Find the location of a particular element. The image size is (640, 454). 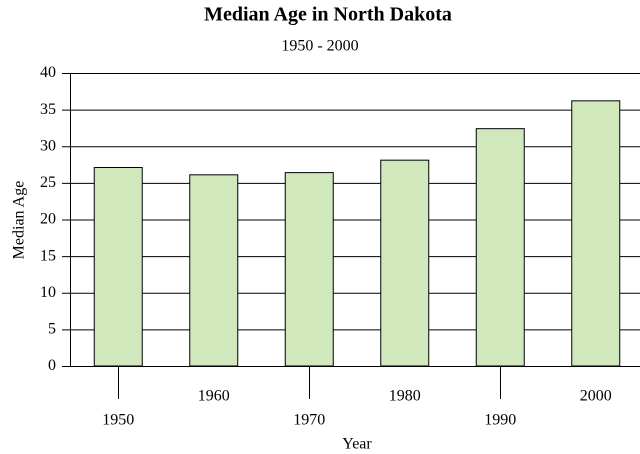

y-tick-label: 20 is located at coordinates (48, 219).